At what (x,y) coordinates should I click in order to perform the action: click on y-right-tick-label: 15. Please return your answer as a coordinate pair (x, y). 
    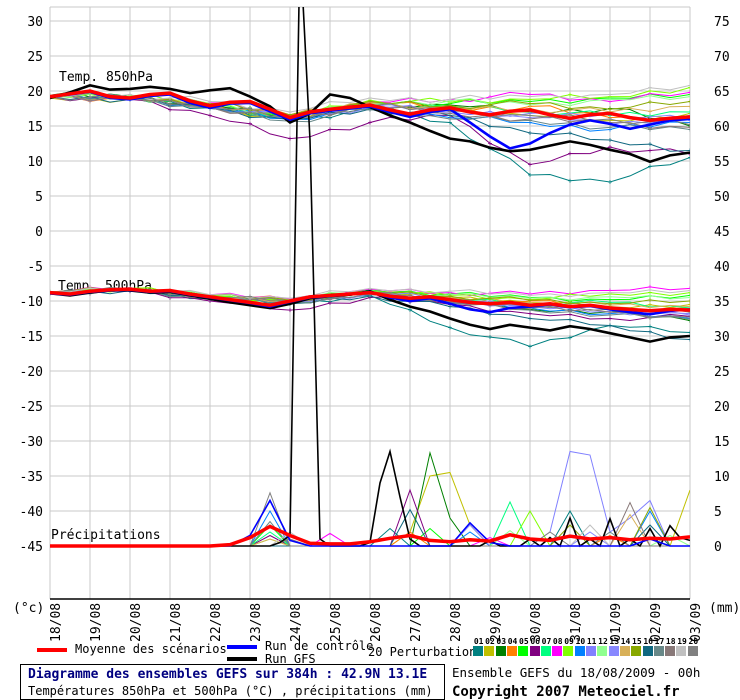
    Looking at the image, I should click on (722, 442).